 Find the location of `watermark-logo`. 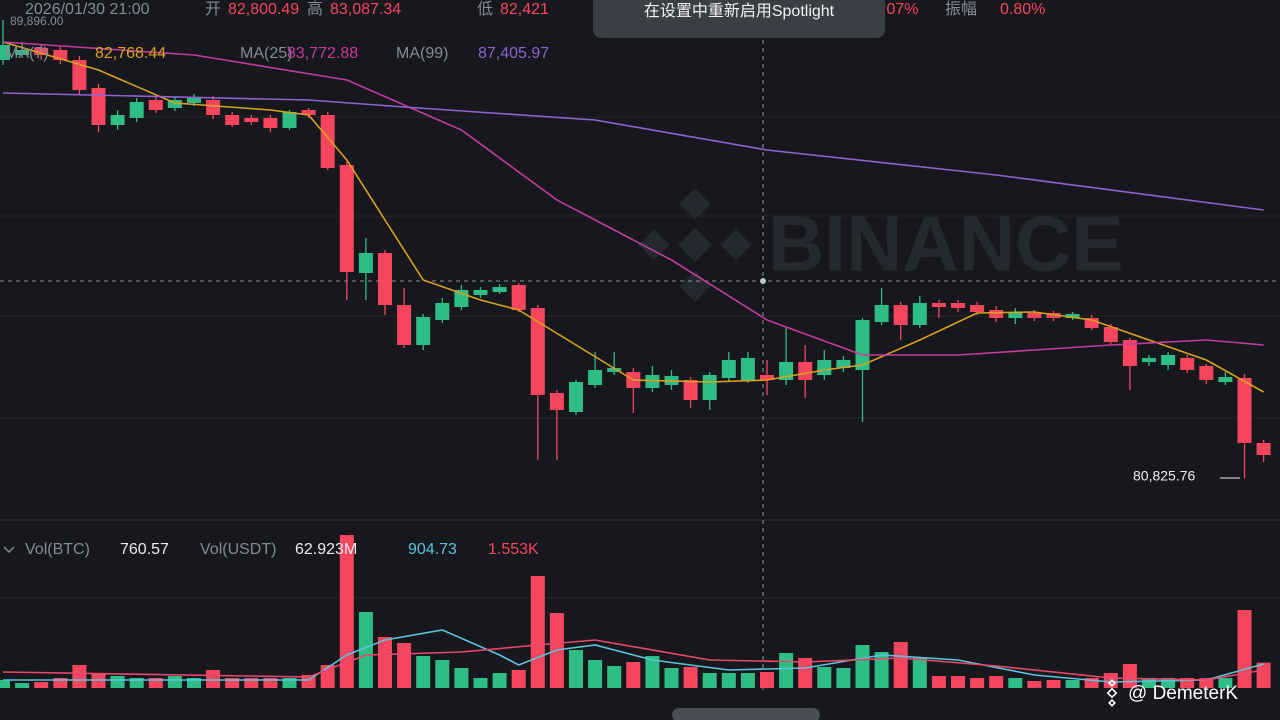

watermark-logo is located at coordinates (695, 245).